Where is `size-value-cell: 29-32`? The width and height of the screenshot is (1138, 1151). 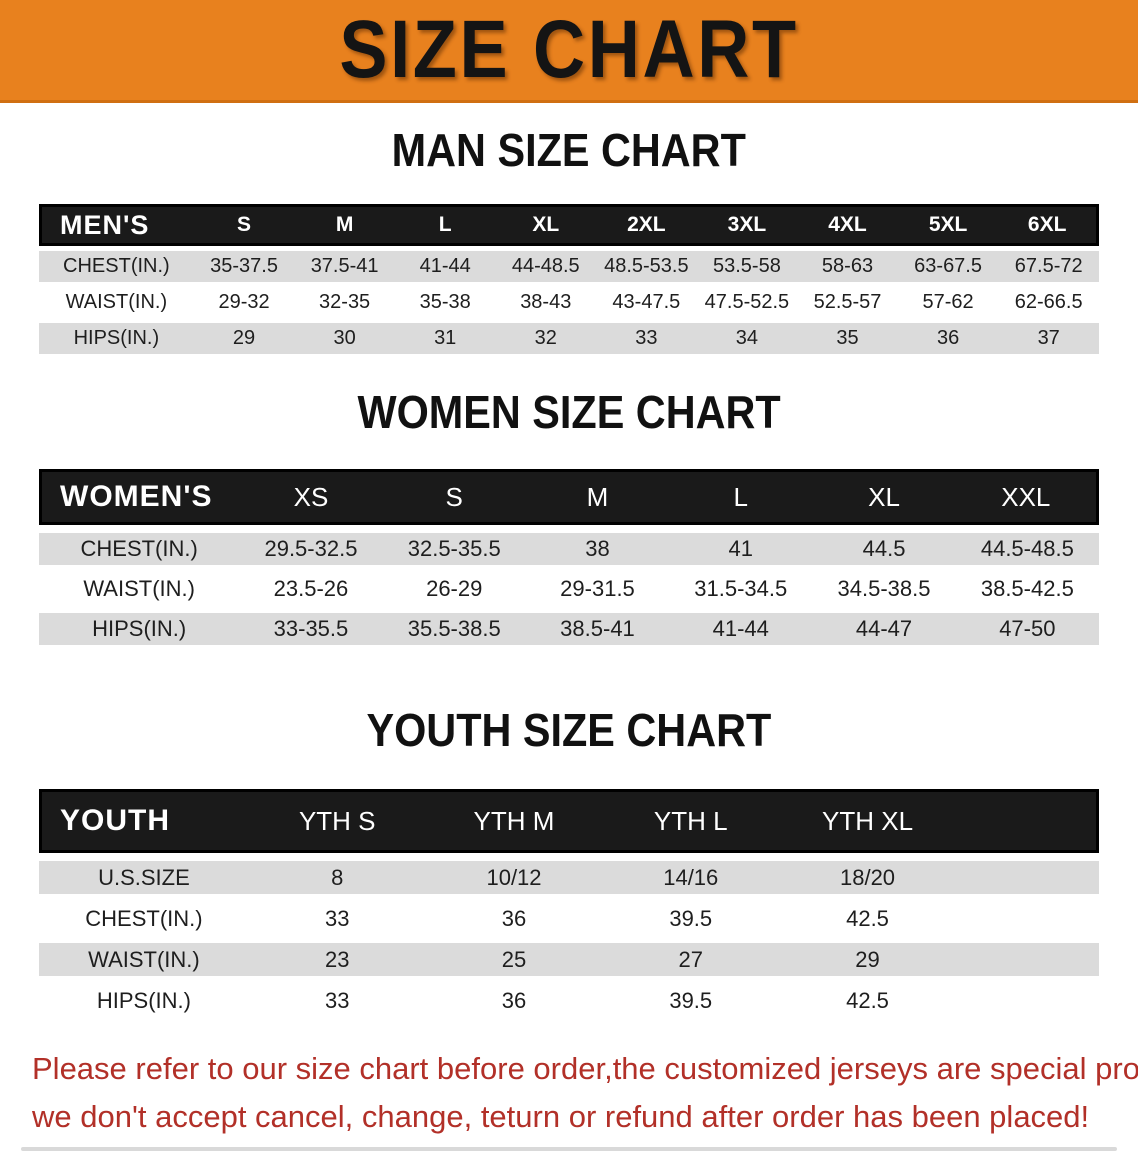 size-value-cell: 29-32 is located at coordinates (244, 302).